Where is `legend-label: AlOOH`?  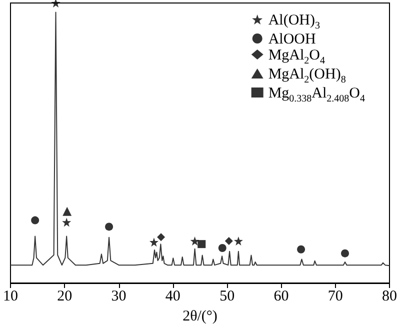
legend-label: AlOOH is located at coordinates (292, 40).